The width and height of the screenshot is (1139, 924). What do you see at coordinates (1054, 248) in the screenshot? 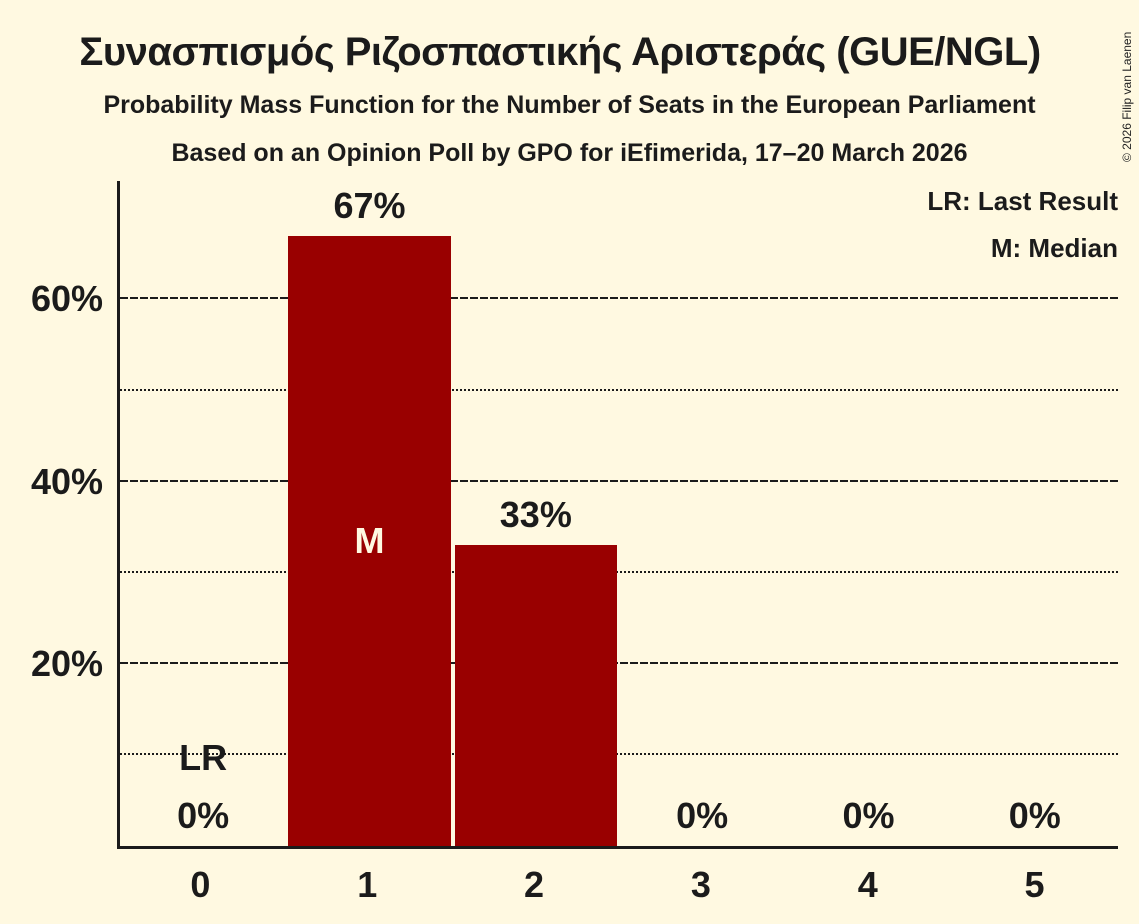
I see `legend-item-median: M: Median` at bounding box center [1054, 248].